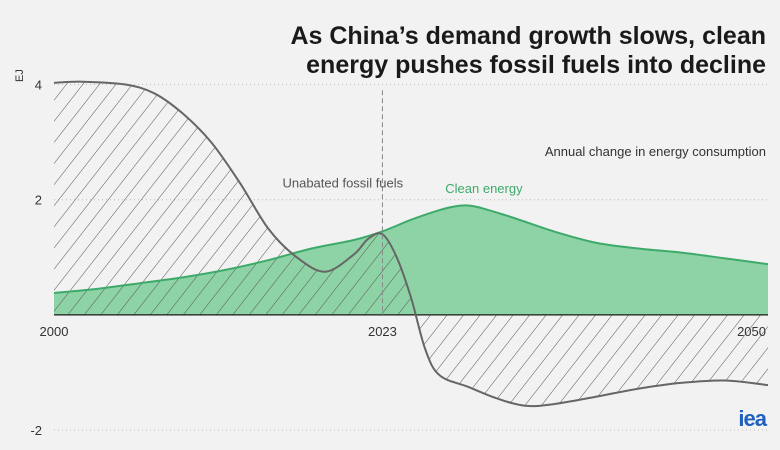 This screenshot has height=450, width=780. What do you see at coordinates (36, 430) in the screenshot?
I see `y-tick-label: -2` at bounding box center [36, 430].